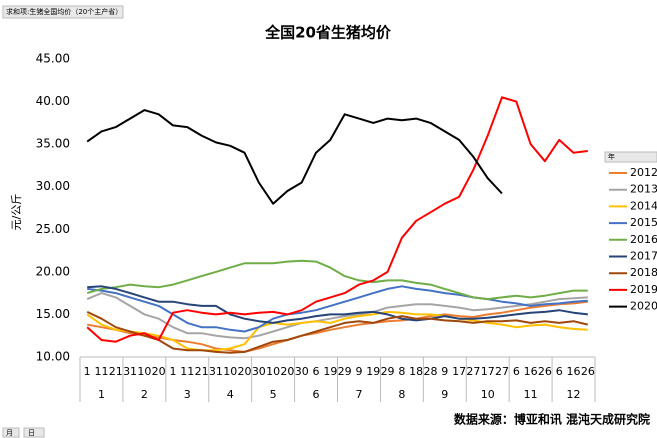 The height and width of the screenshot is (438, 657). I want to click on source: 数据来源：博亚和讯 混沌天成研究院, so click(552, 419).